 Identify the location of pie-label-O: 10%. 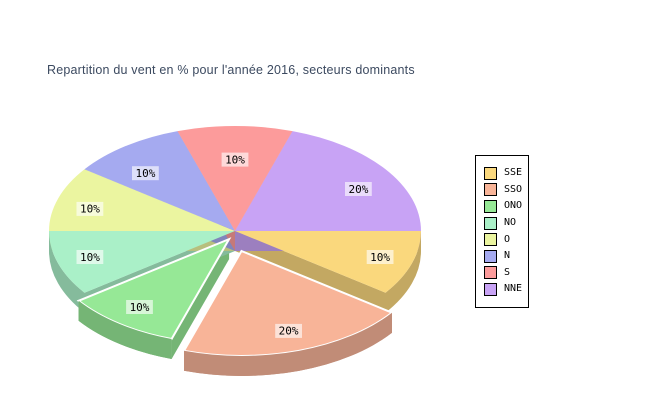
(90, 209).